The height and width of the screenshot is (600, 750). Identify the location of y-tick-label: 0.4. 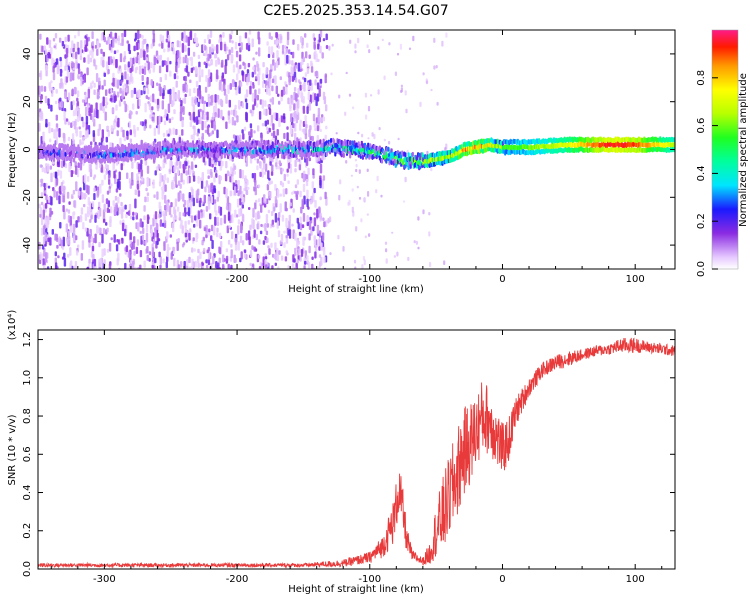
(27, 493).